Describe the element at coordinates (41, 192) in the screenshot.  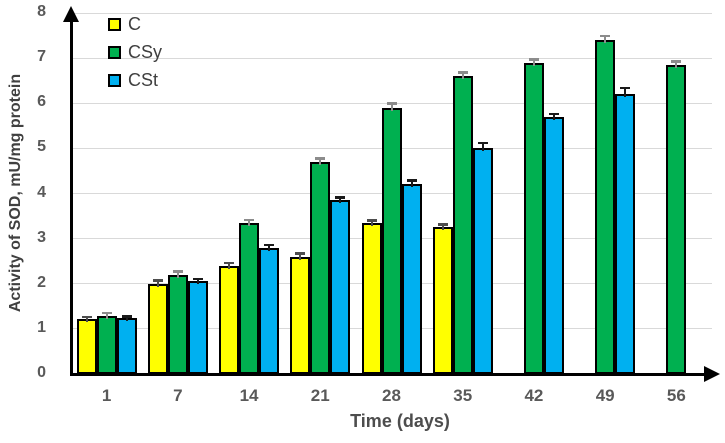
I see `y-tick-label: 4` at that location.